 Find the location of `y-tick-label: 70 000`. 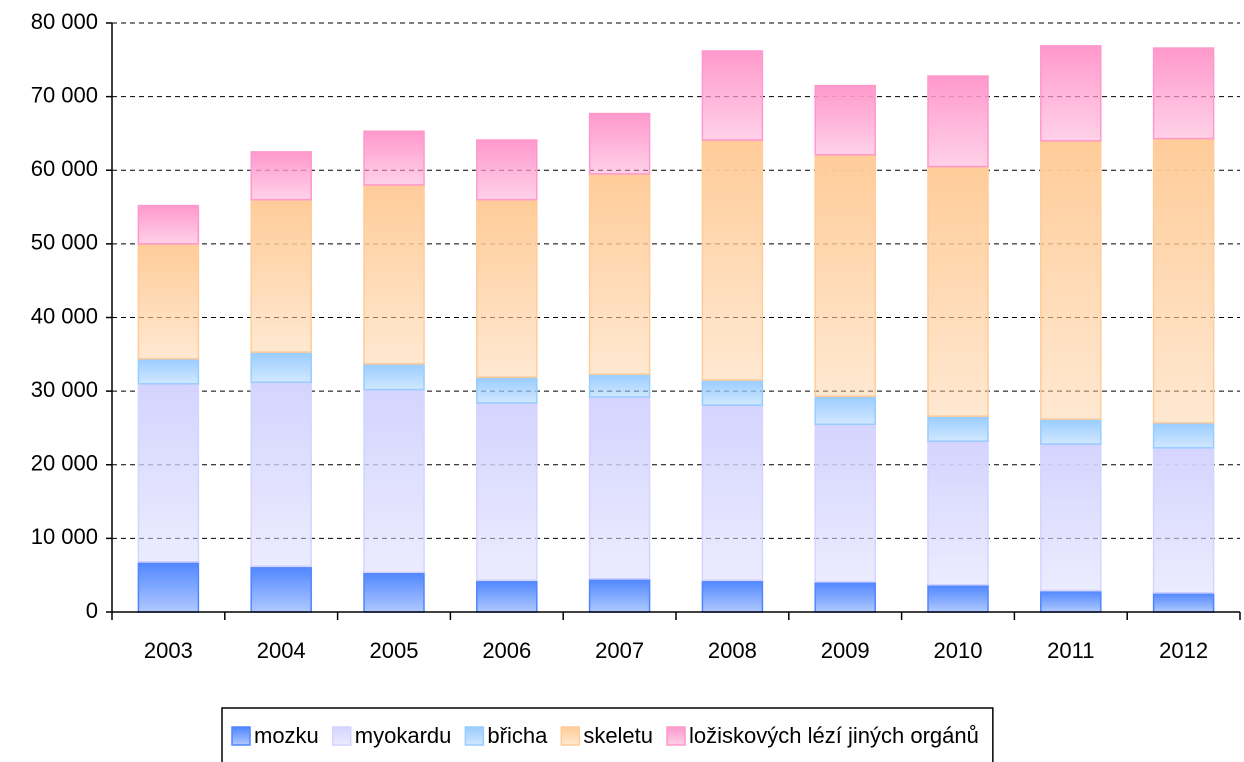

y-tick-label: 70 000 is located at coordinates (64, 94).